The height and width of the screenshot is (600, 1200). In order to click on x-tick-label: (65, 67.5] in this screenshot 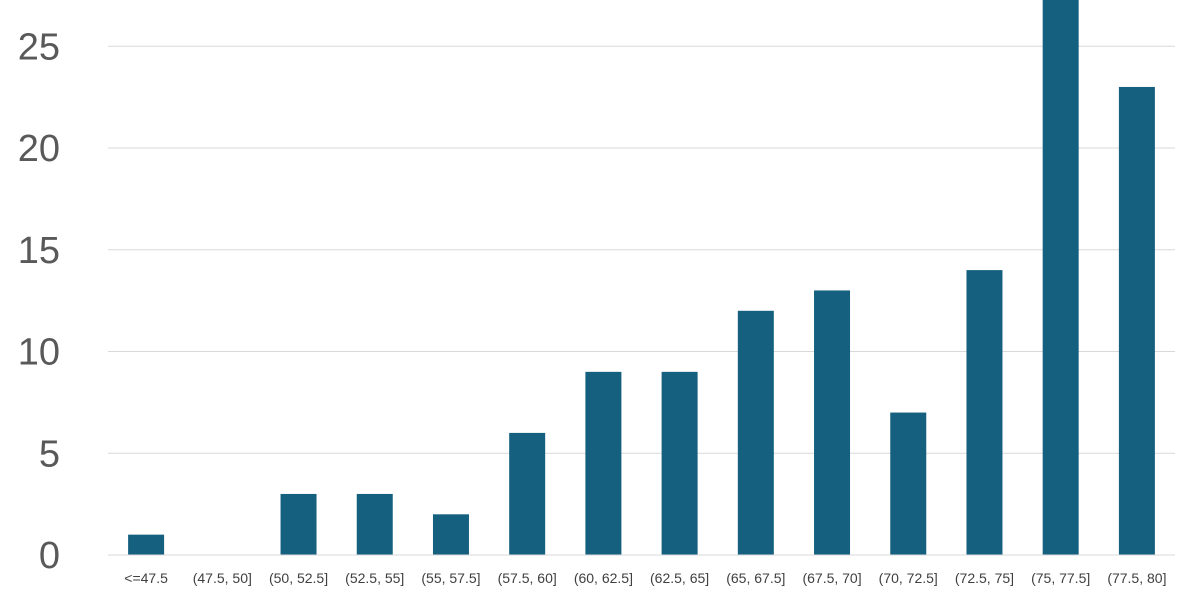, I will do `click(755, 578)`.